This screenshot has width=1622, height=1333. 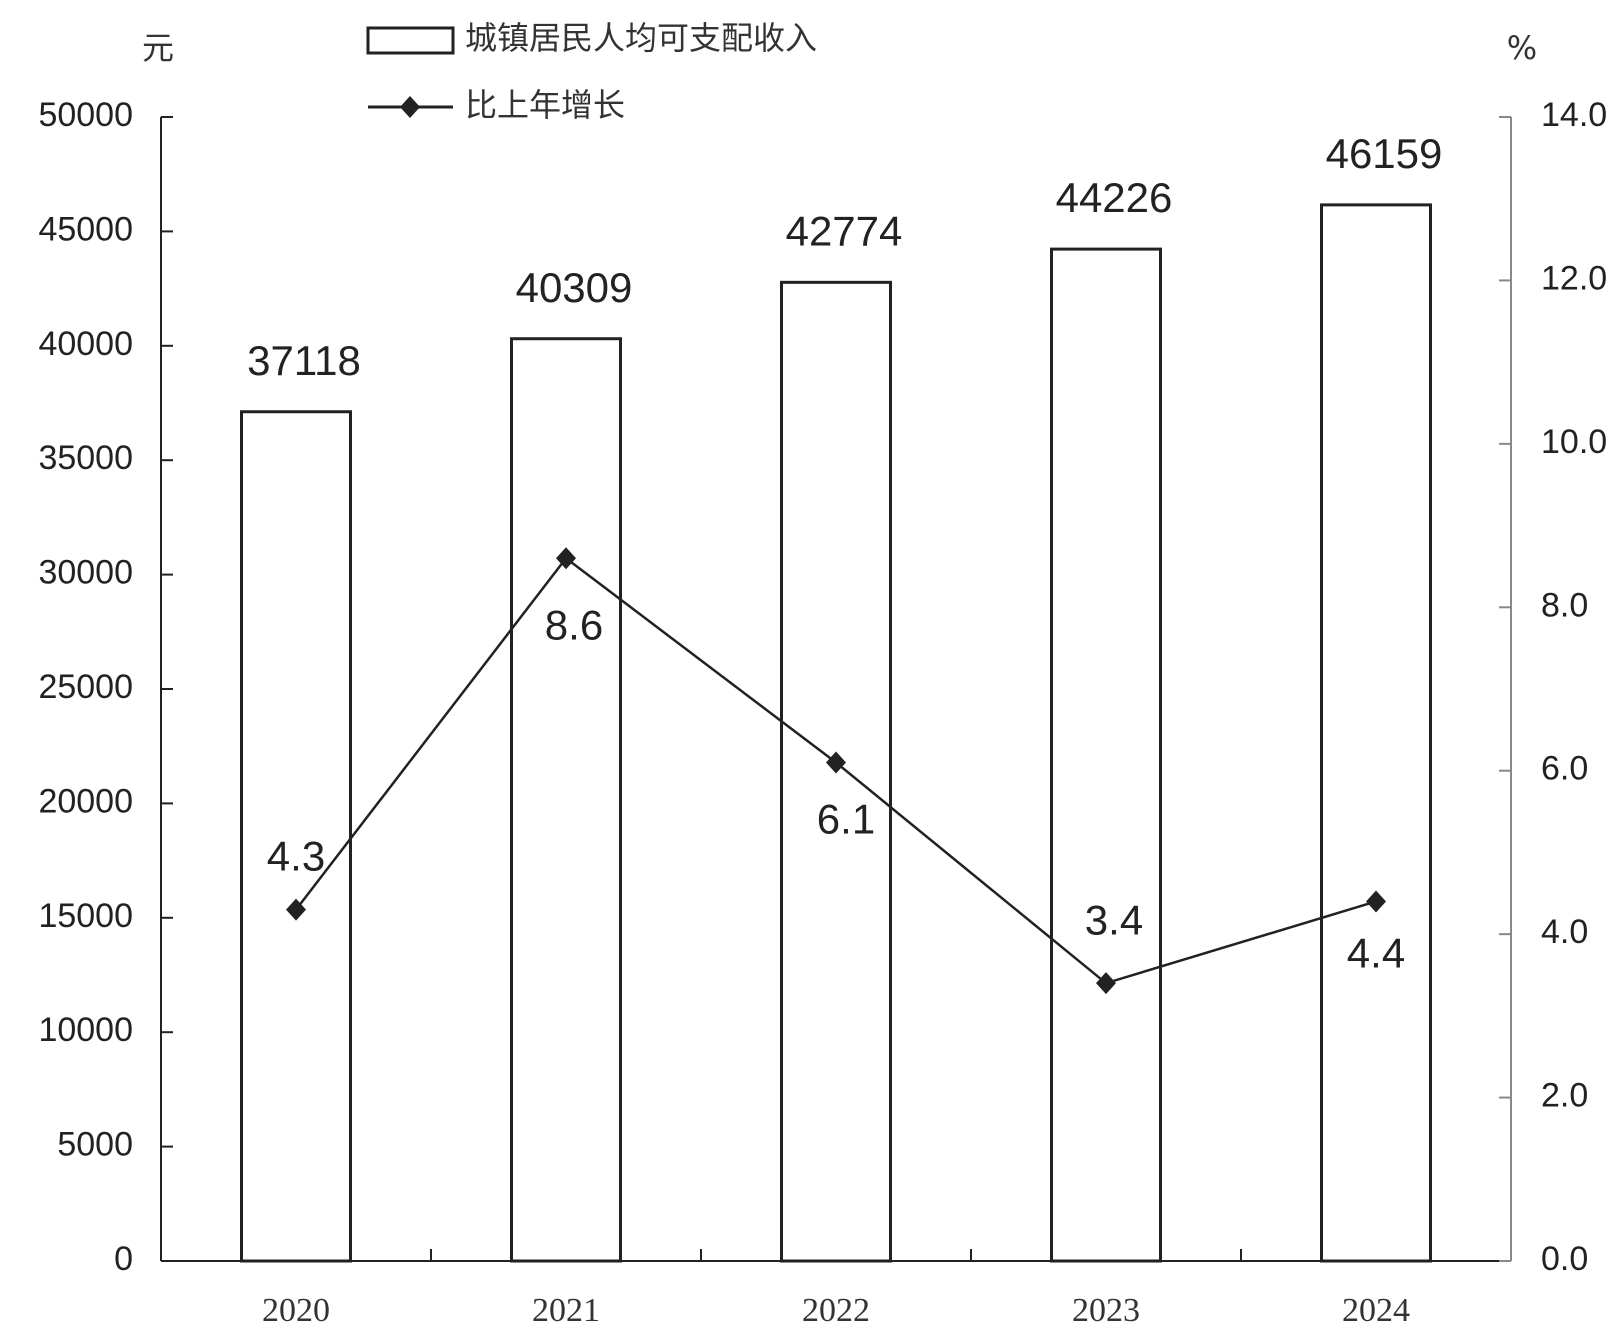 What do you see at coordinates (1574, 278) in the screenshot?
I see `y2-tick-label: 12.0` at bounding box center [1574, 278].